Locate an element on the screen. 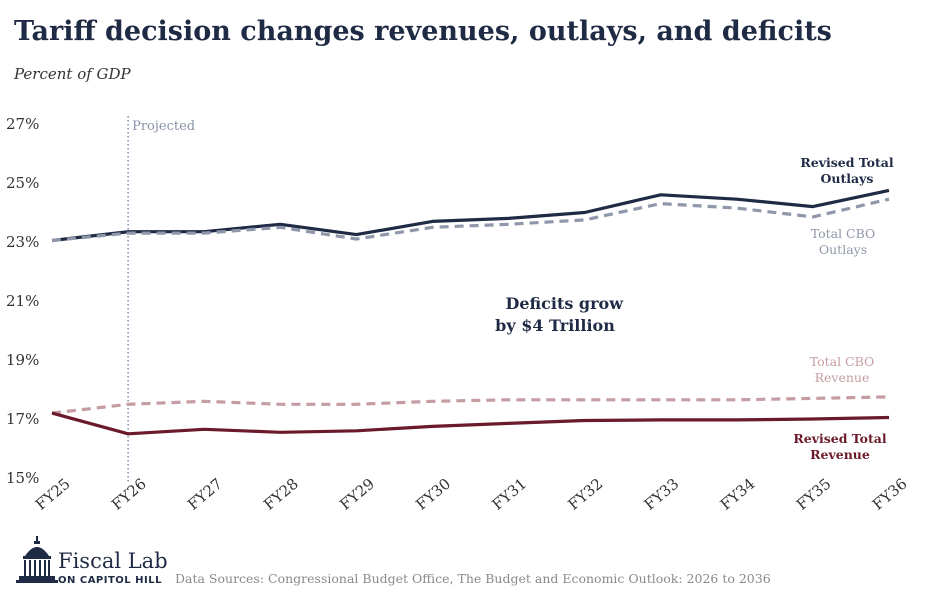 The width and height of the screenshot is (936, 592). y-tick-label: 17% is located at coordinates (22, 419).